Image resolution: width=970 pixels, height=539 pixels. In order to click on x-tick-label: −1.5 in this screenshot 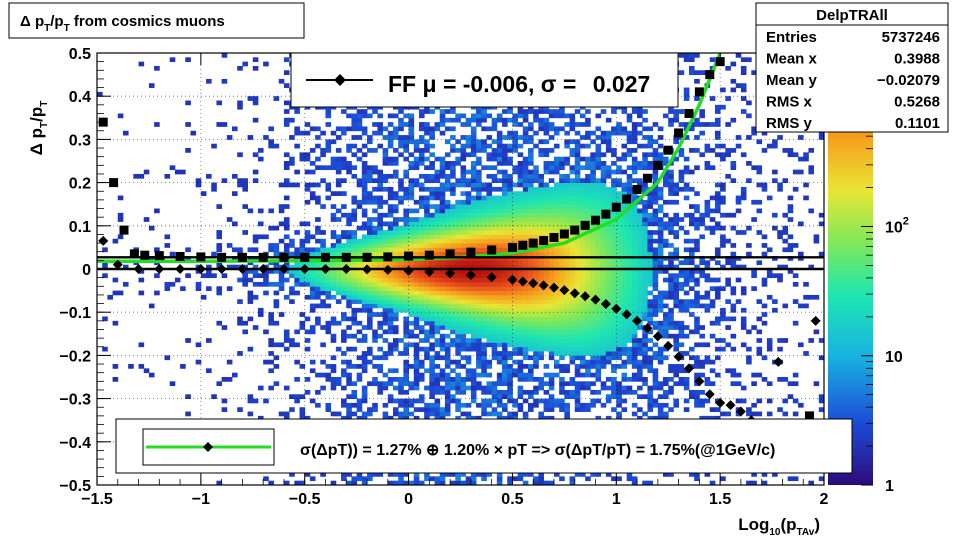, I will do `click(97, 499)`.